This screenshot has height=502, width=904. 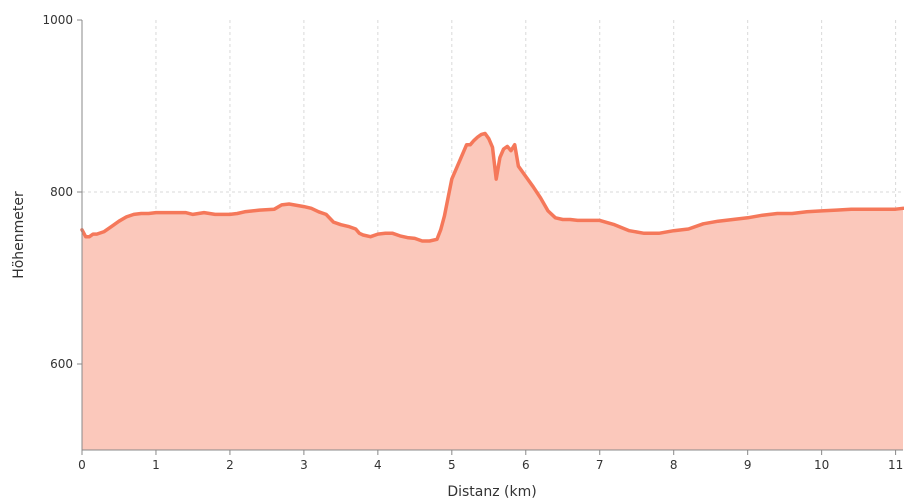 I want to click on x-tick-label-5: 5, so click(x=452, y=465).